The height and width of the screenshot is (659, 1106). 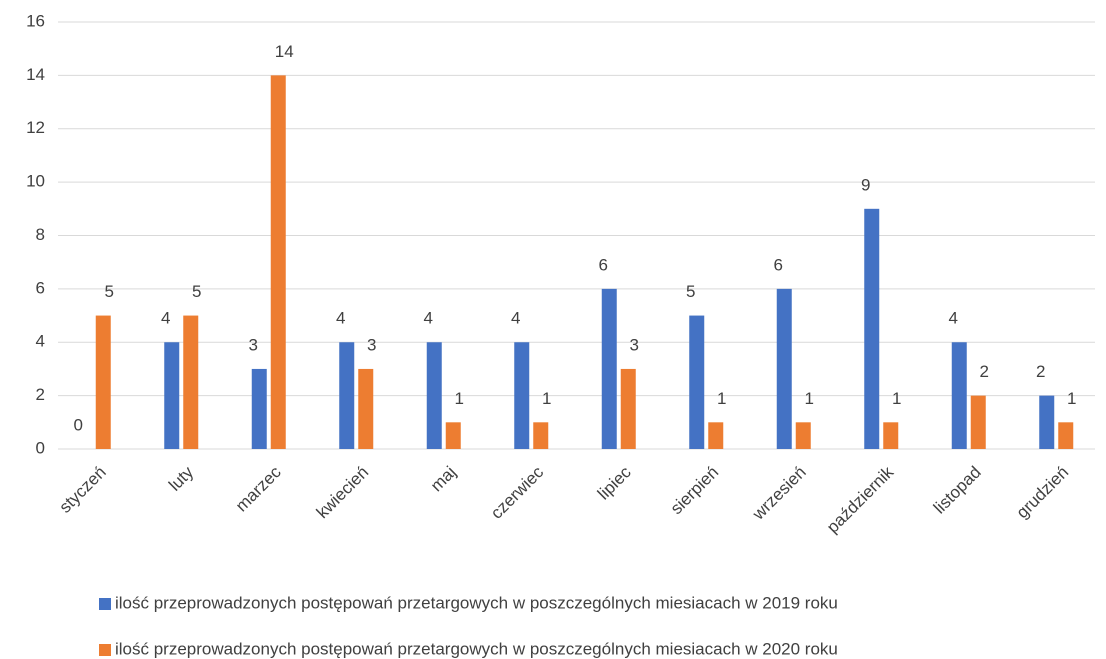 What do you see at coordinates (443, 479) in the screenshot?
I see `x-tick-label: maj` at bounding box center [443, 479].